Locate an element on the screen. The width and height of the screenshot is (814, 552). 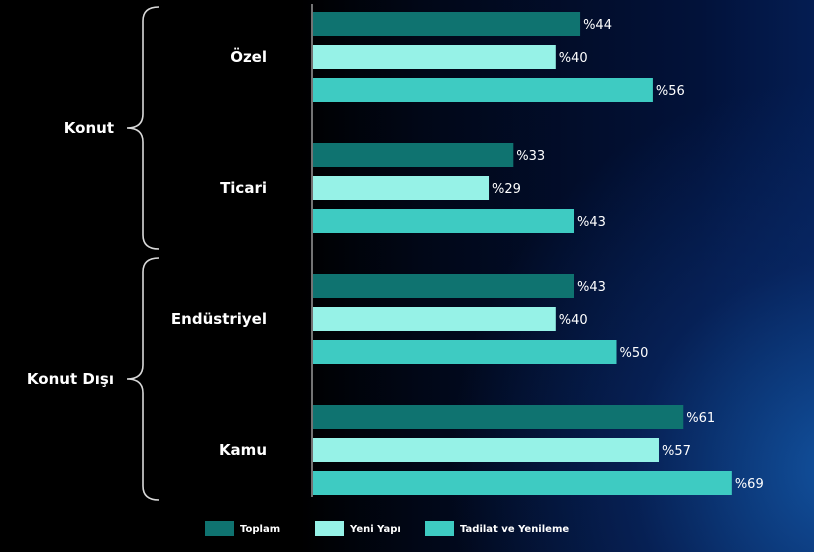
legend-label: Yeni Yapı is located at coordinates (375, 529).